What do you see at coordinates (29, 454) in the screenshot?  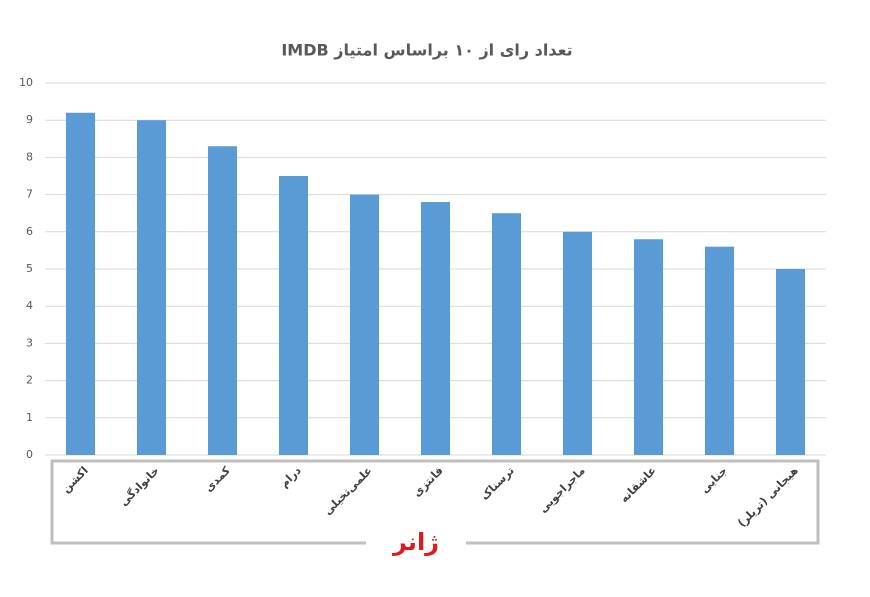 I see `y-tick-label: 0` at bounding box center [29, 454].